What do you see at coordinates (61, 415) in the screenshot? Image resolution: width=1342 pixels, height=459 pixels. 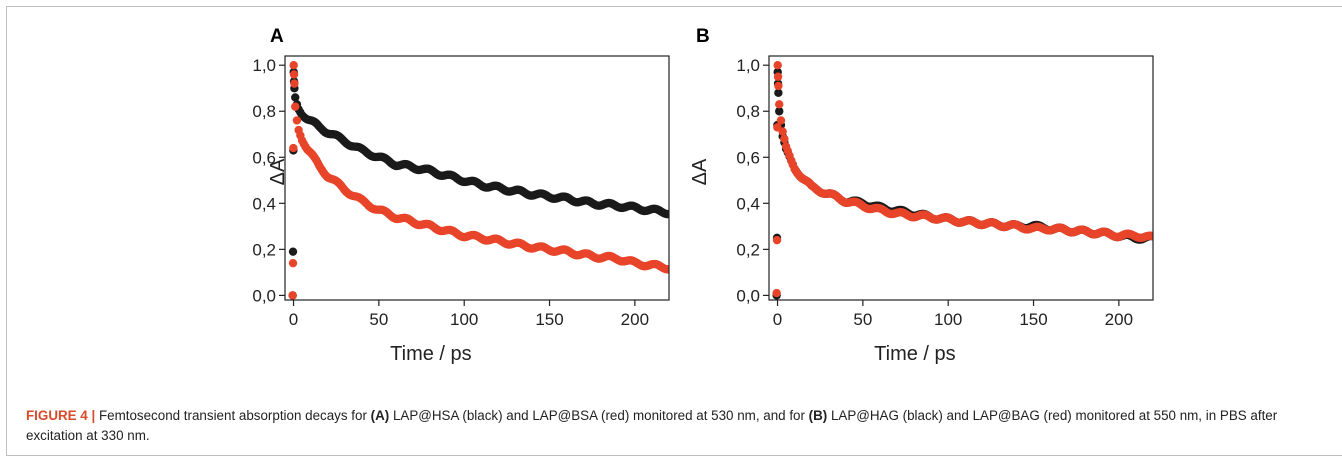 I see `figure-label: FIGURE 4 |` at bounding box center [61, 415].